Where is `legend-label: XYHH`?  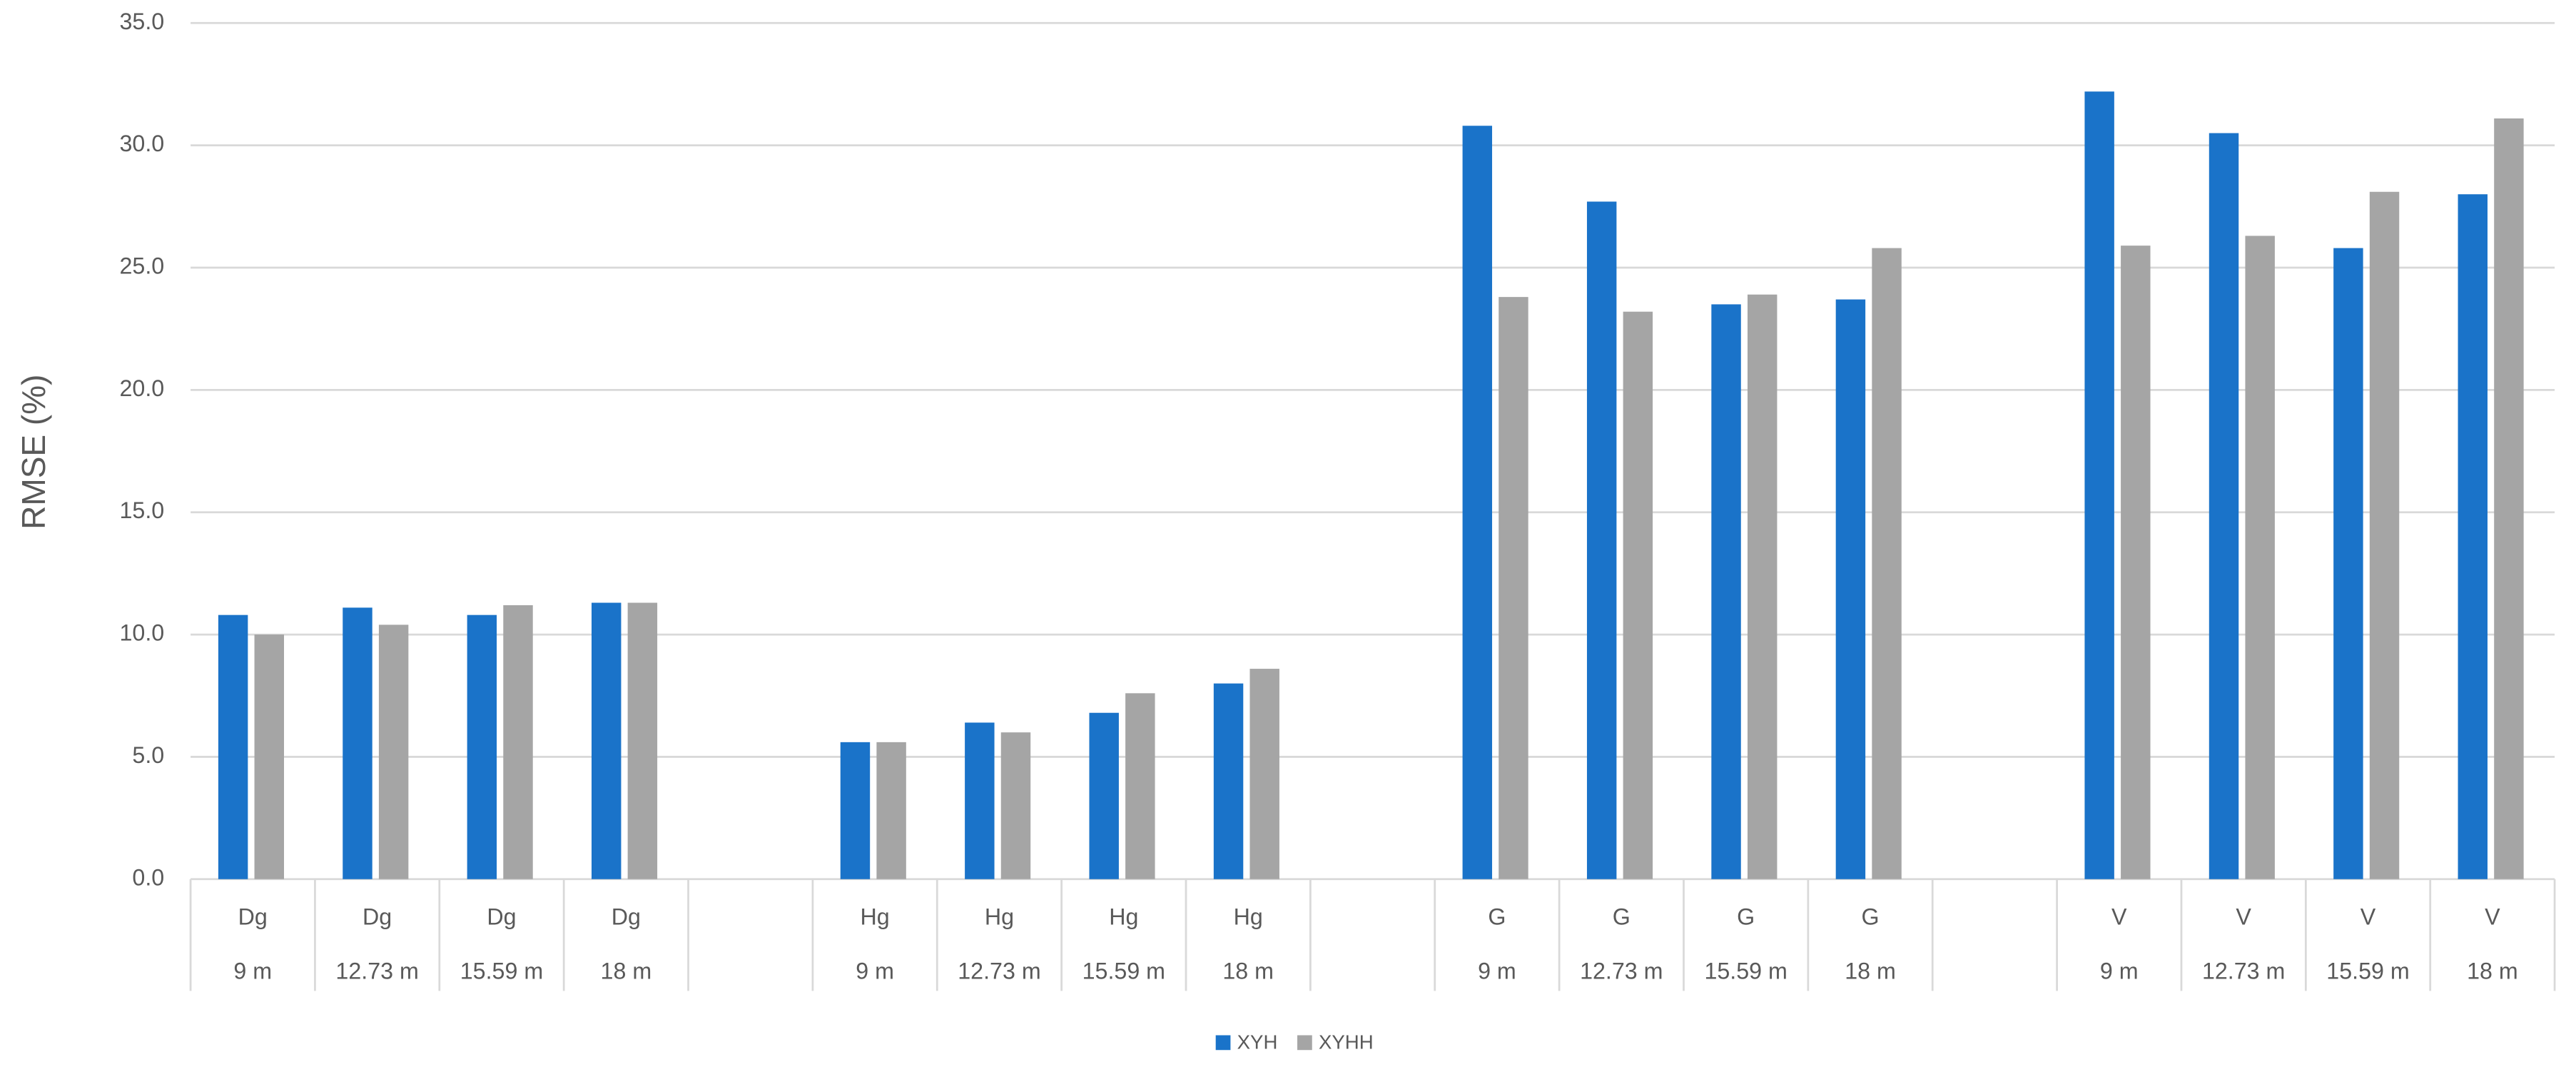 legend-label: XYHH is located at coordinates (1346, 1042).